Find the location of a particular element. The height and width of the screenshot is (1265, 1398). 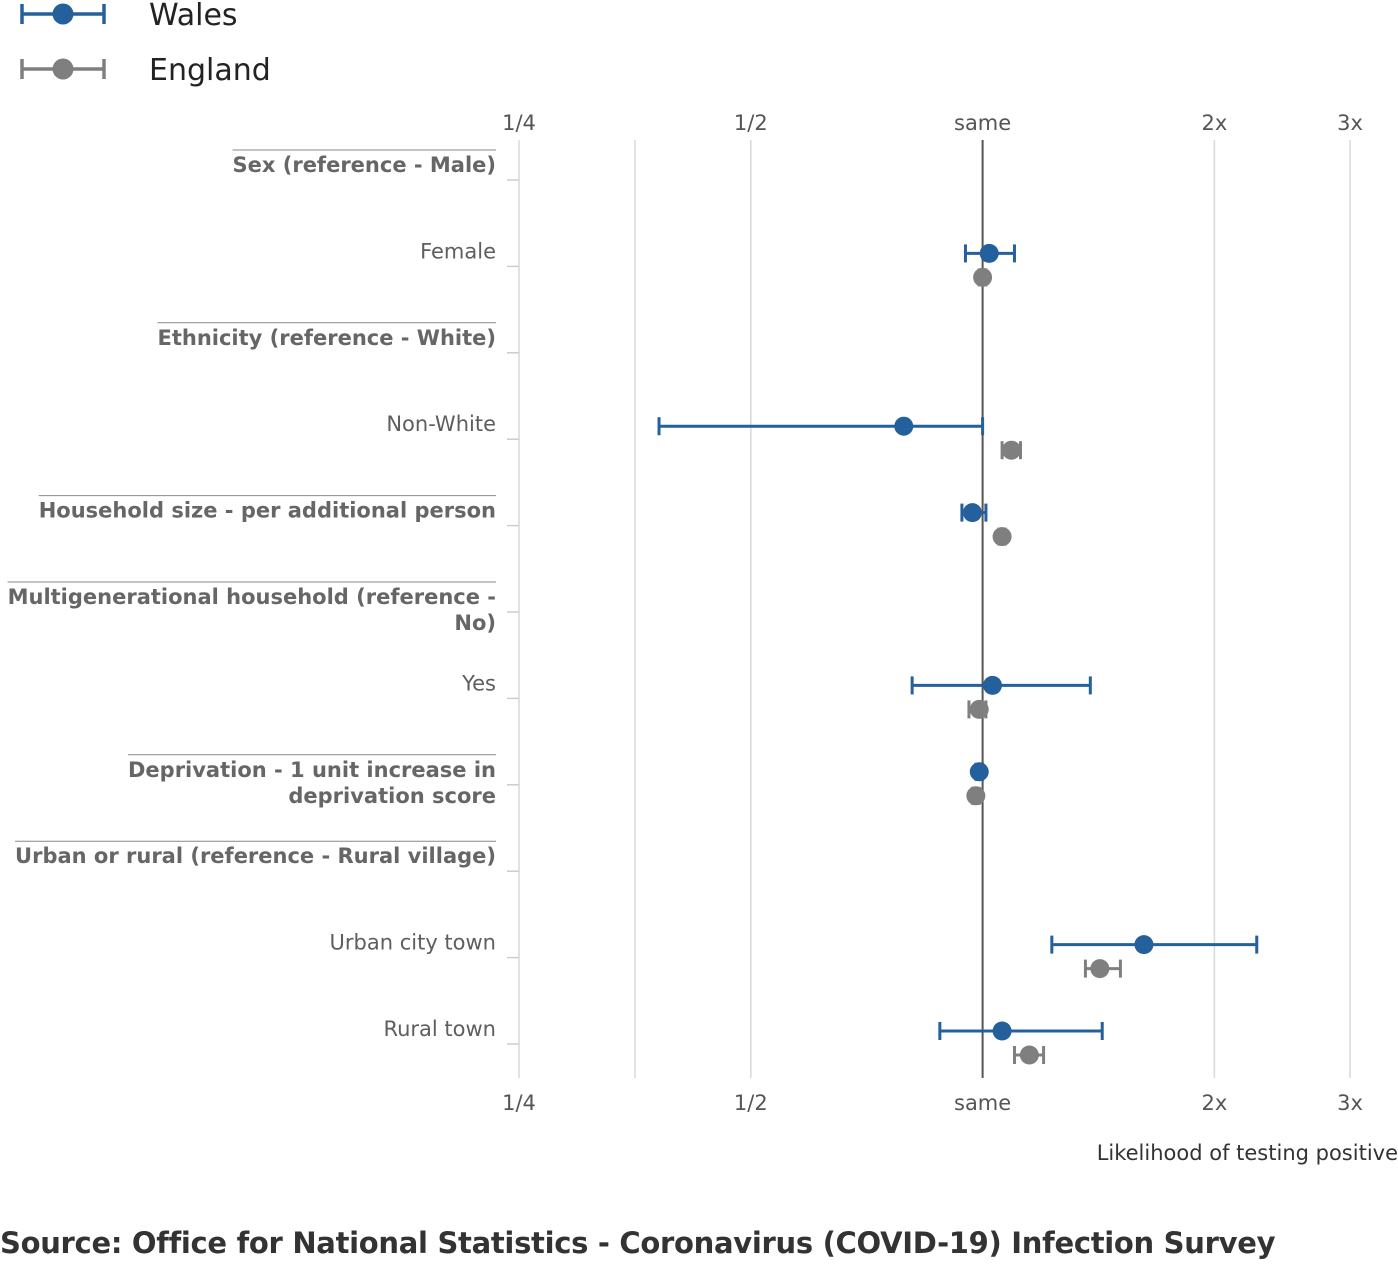

x-tick-label-bottom: 2x is located at coordinates (1215, 1103).